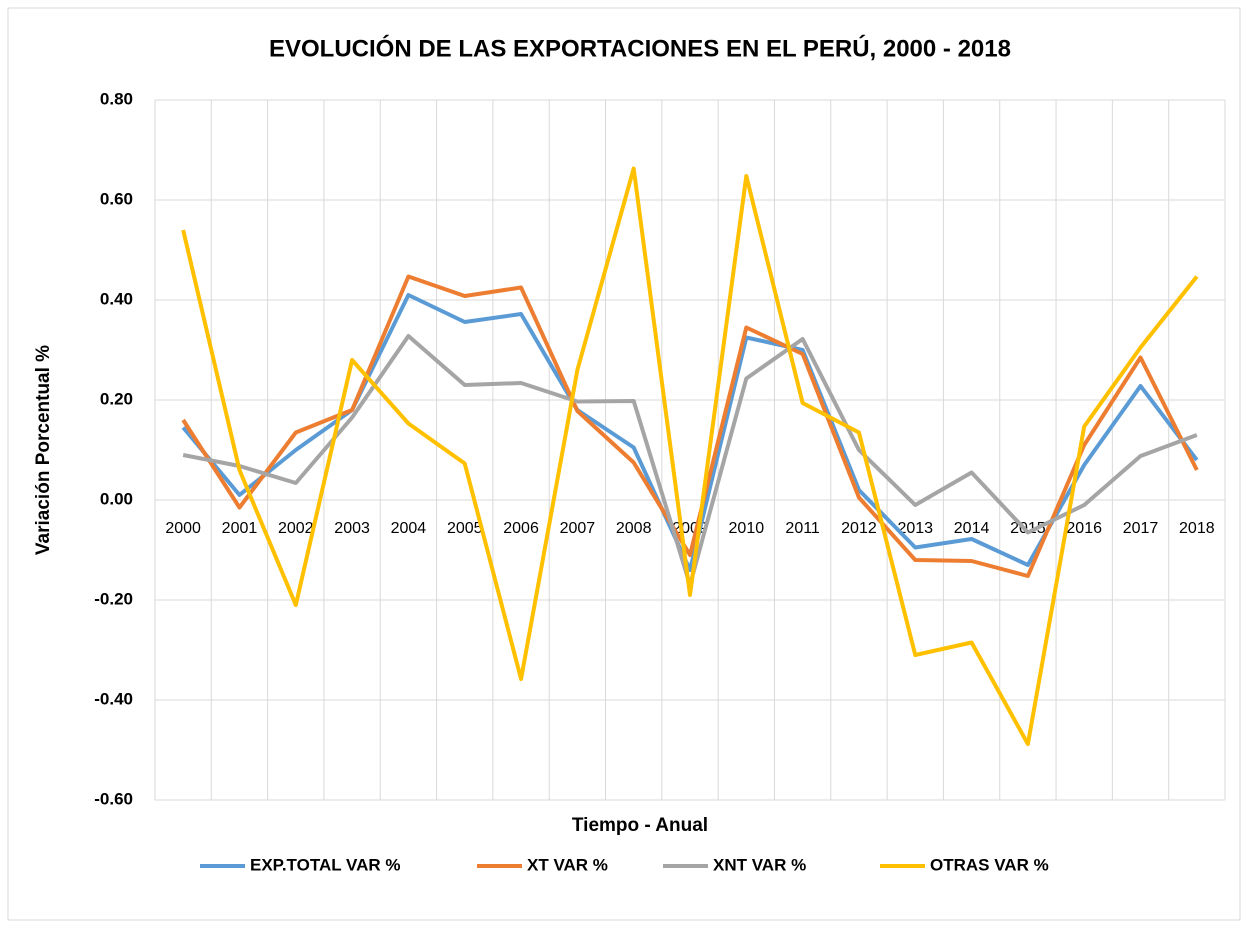 This screenshot has height=931, width=1251. What do you see at coordinates (352, 528) in the screenshot?
I see `x-tick-label: 2003` at bounding box center [352, 528].